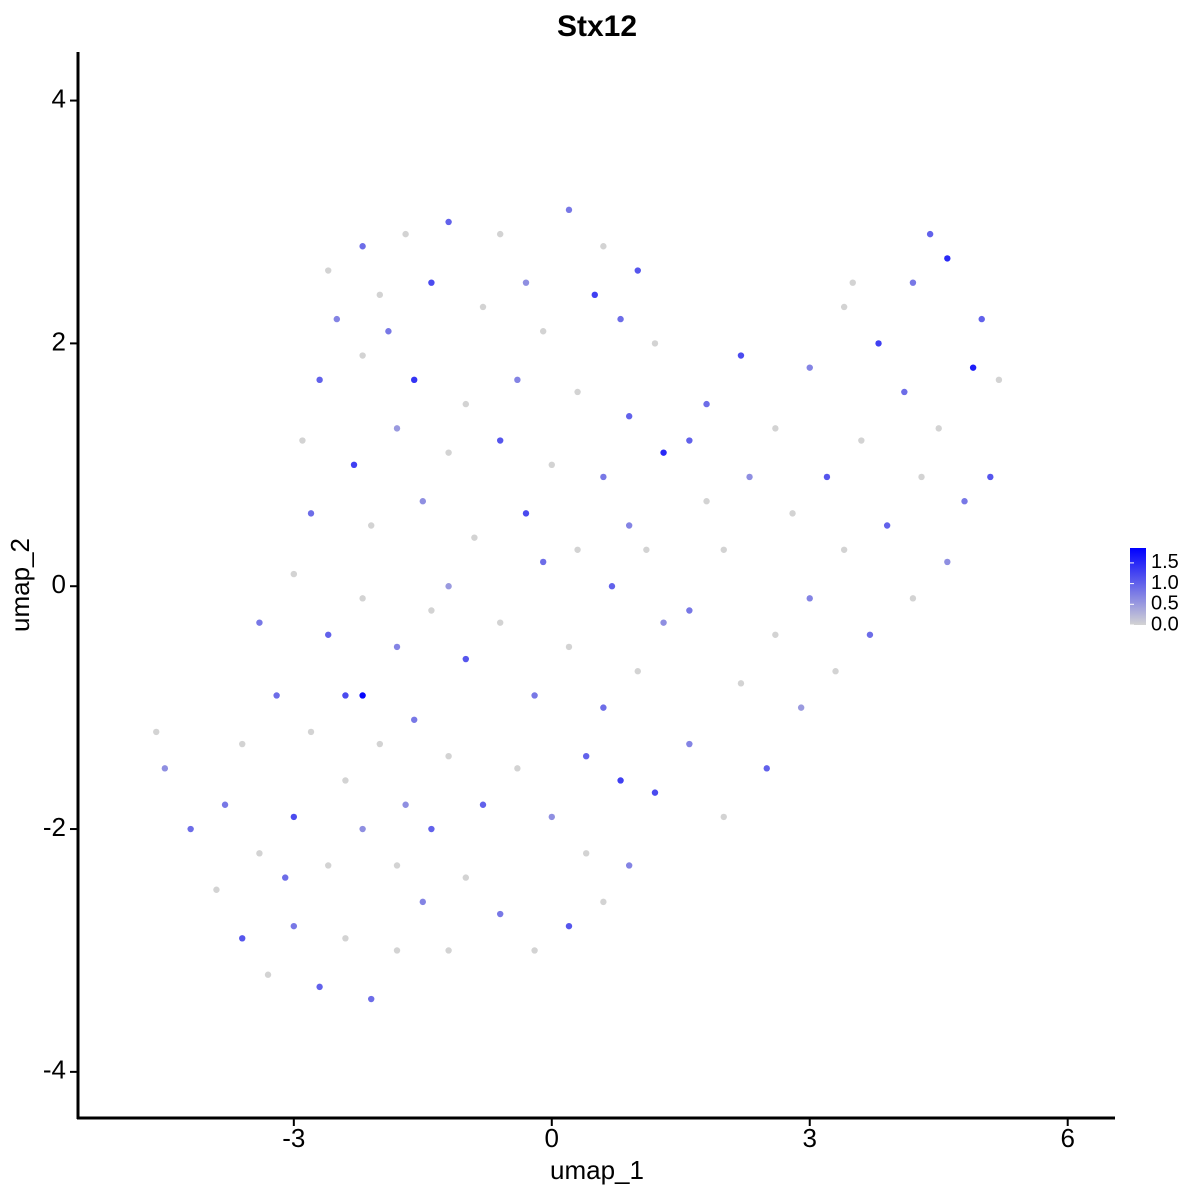  Describe the element at coordinates (1067, 1138) in the screenshot. I see `x-tick-label: 6` at that location.